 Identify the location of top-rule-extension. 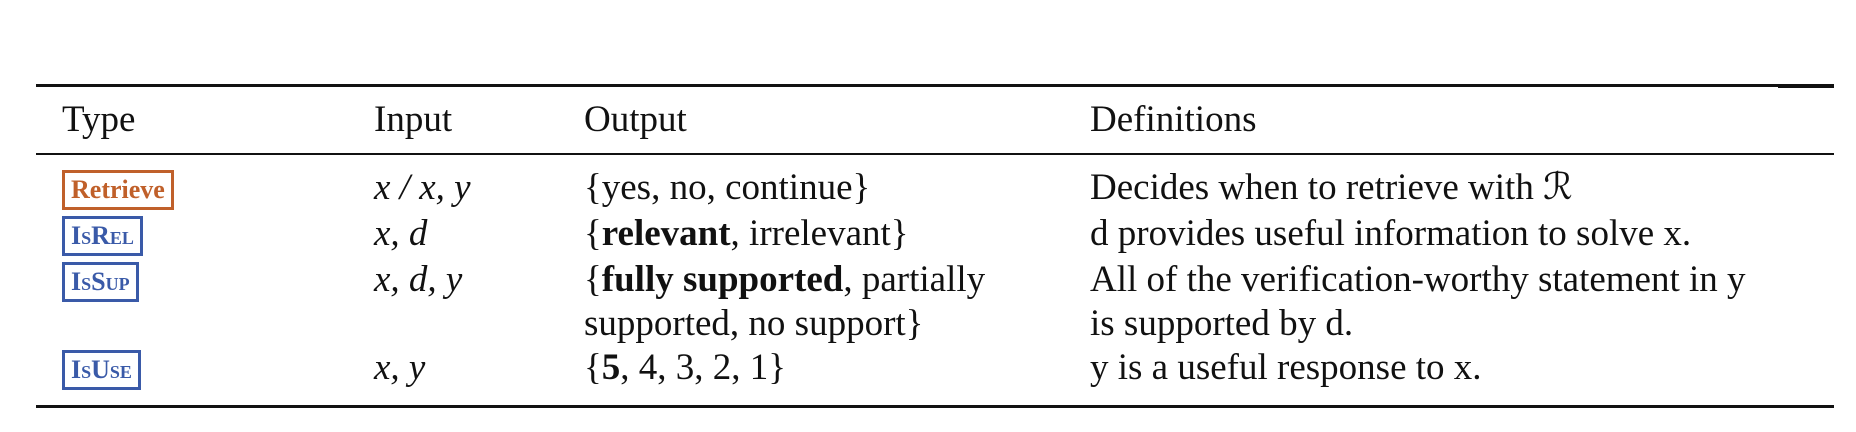
(1806, 86).